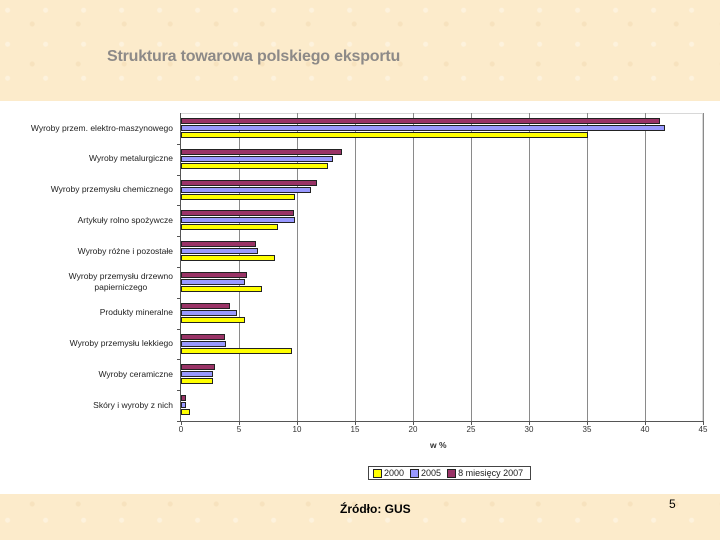 The height and width of the screenshot is (540, 720). Describe the element at coordinates (471, 429) in the screenshot. I see `x-tick-label: 25` at that location.